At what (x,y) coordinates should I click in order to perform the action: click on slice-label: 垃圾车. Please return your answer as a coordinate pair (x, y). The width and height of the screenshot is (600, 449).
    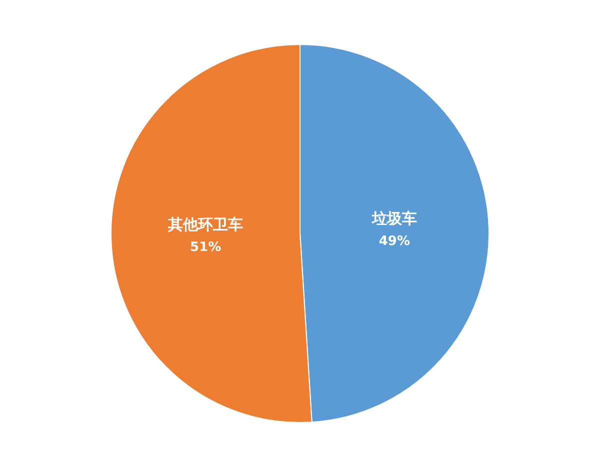
    Looking at the image, I should click on (393, 218).